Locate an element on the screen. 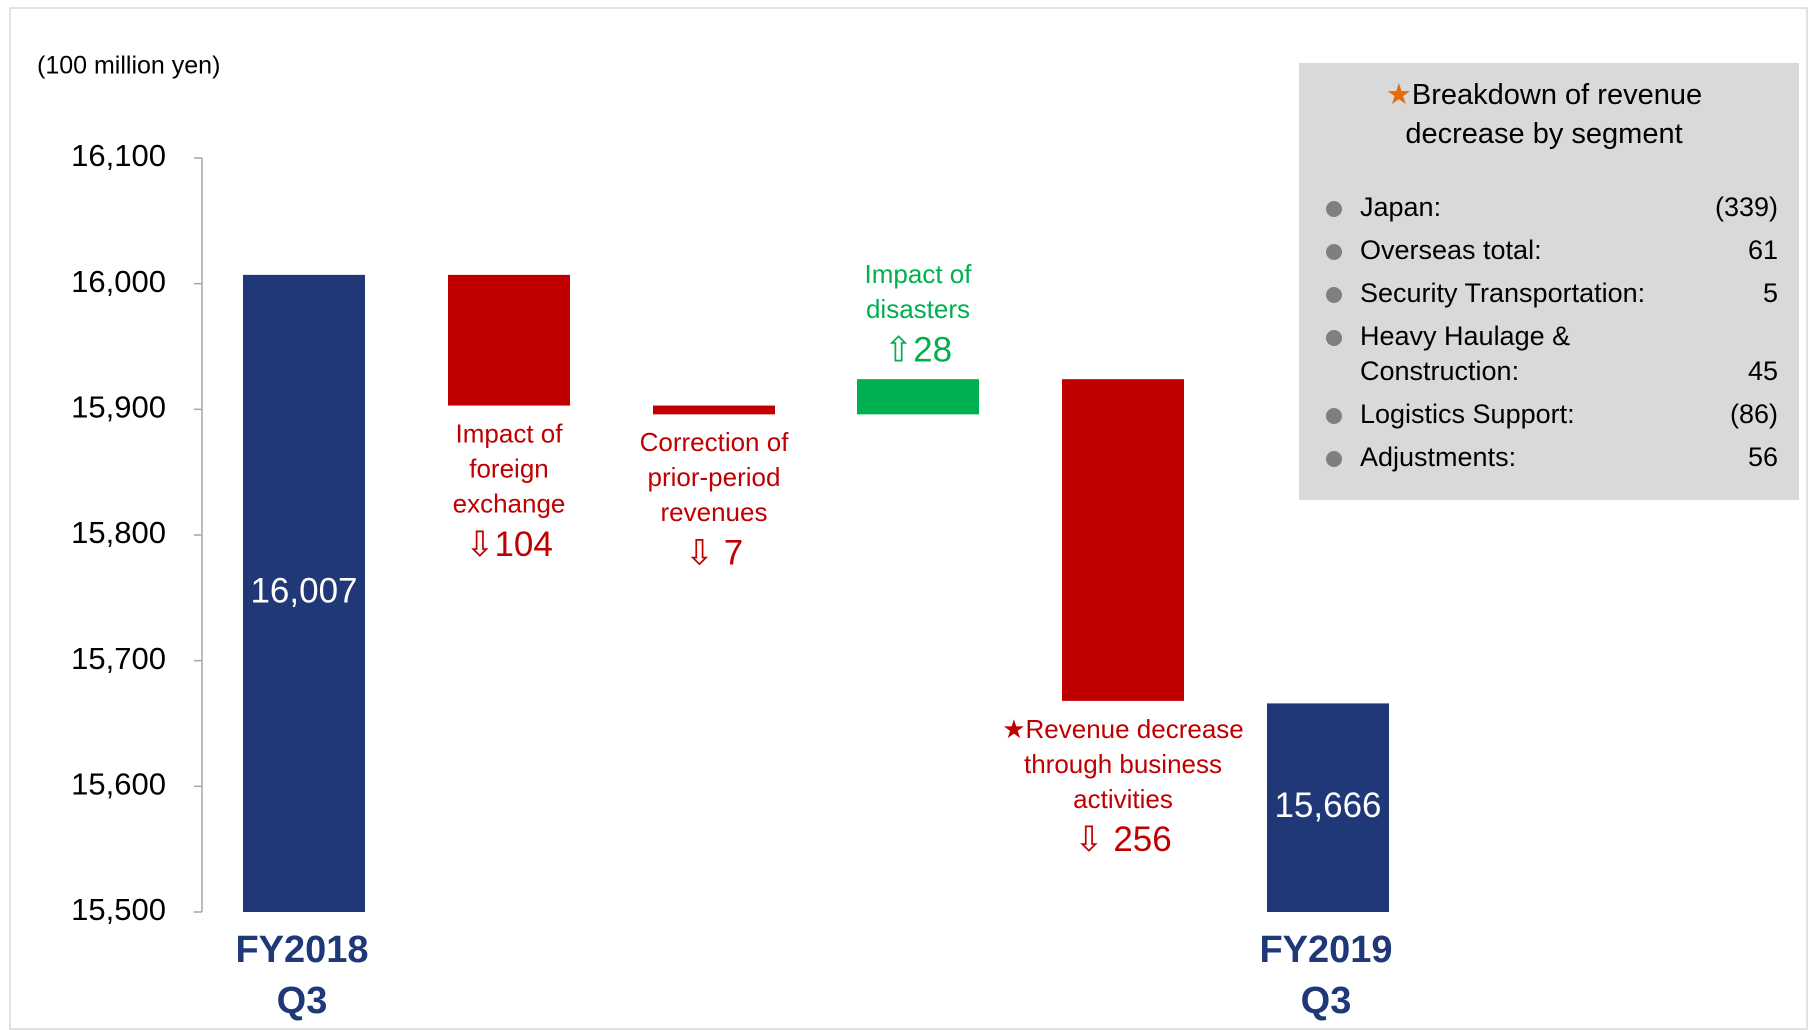  x-tick-label: FY2019 is located at coordinates (1325, 950).